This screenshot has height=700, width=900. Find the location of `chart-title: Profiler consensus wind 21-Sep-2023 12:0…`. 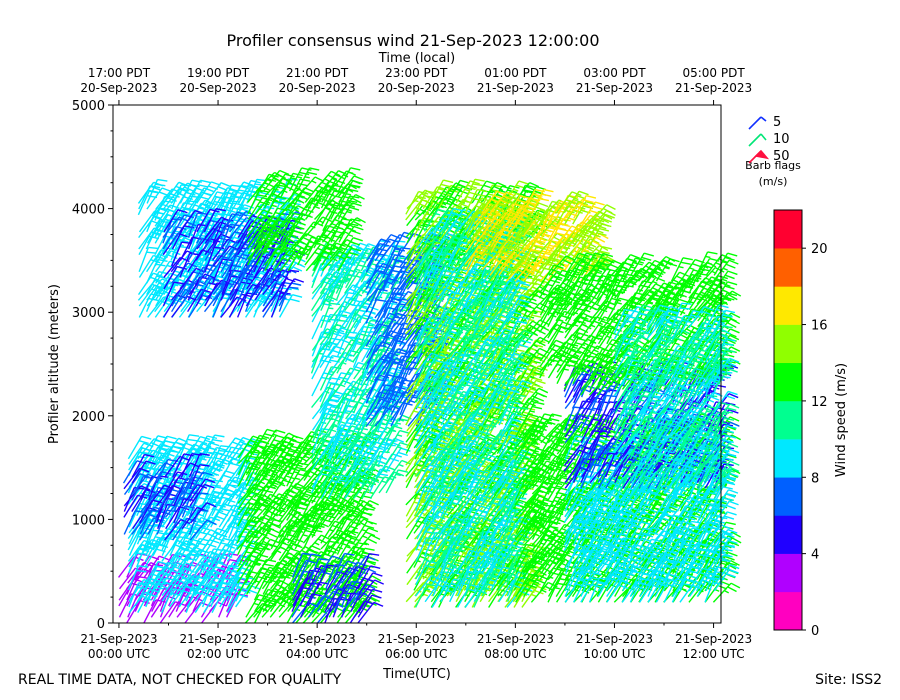

chart-title: Profiler consensus wind 21-Sep-2023 12:0… is located at coordinates (413, 40).